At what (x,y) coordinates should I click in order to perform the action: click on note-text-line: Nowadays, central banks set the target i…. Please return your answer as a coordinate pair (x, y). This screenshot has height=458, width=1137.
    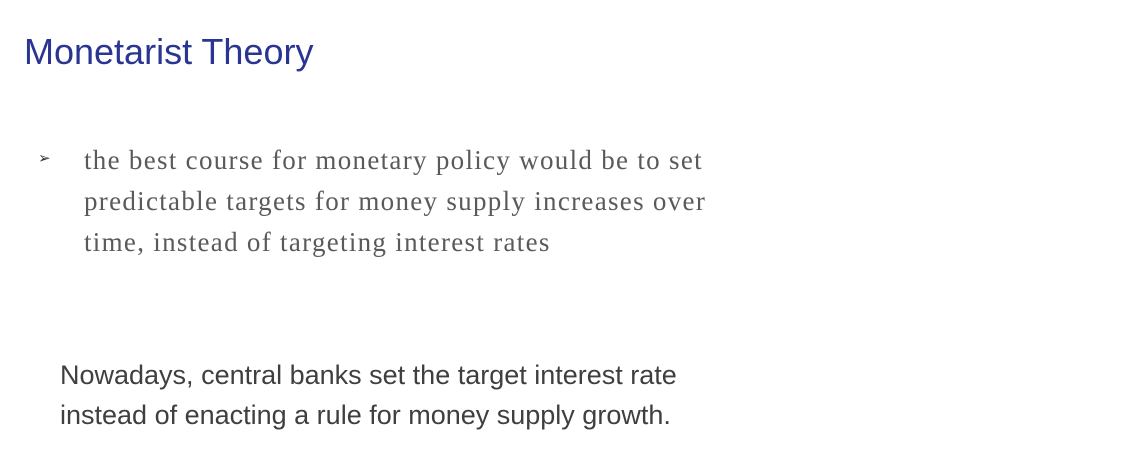
    Looking at the image, I should click on (368, 375).